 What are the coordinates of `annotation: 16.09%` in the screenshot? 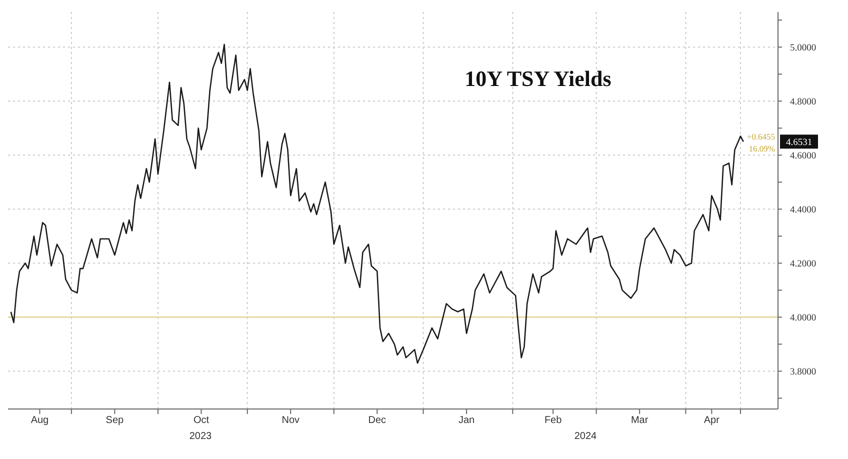 It's located at (761, 149).